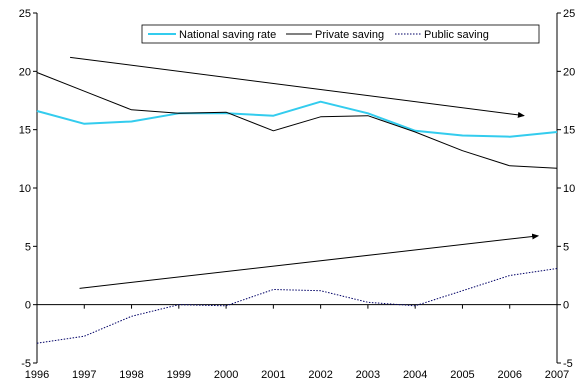 Image resolution: width=575 pixels, height=383 pixels. I want to click on y-tick-label-right: -5, so click(568, 364).